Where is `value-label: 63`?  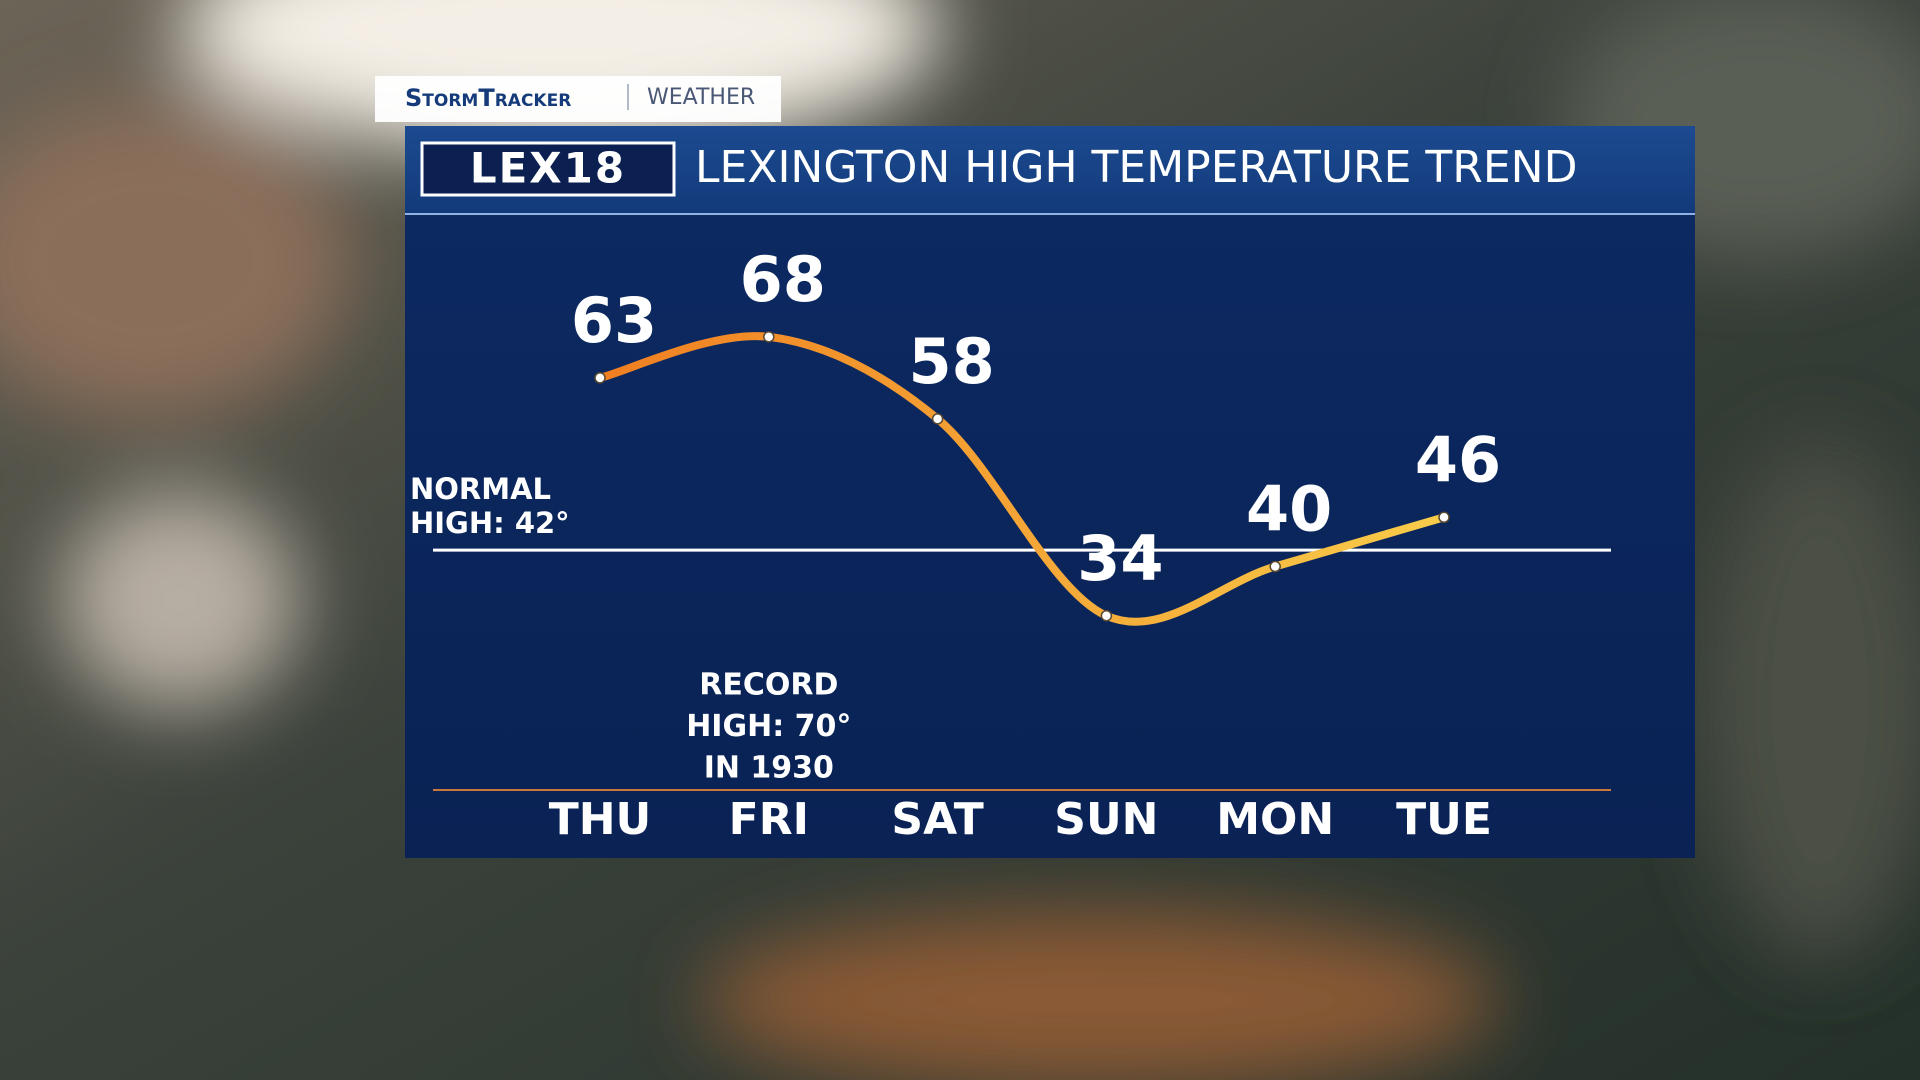 value-label: 63 is located at coordinates (614, 320).